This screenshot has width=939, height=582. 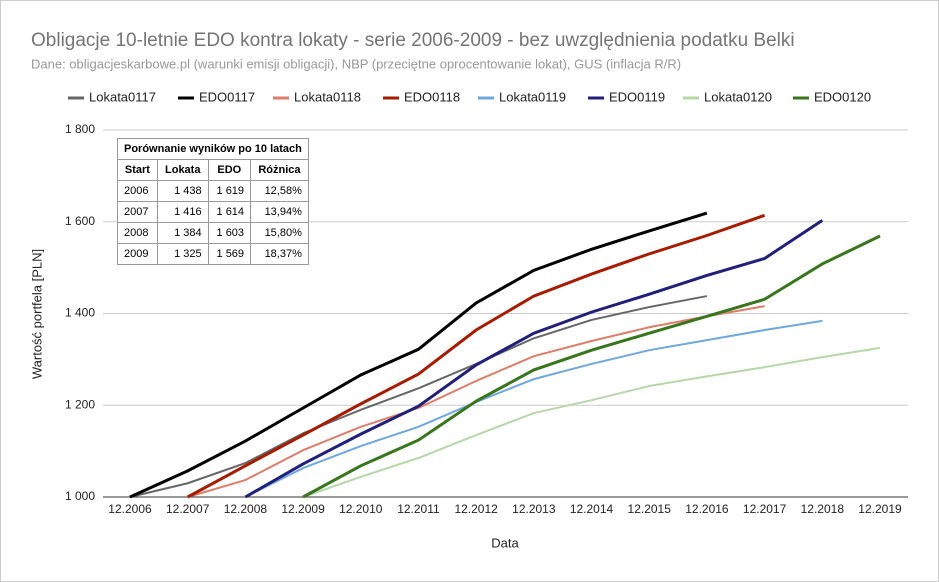 What do you see at coordinates (182, 254) in the screenshot?
I see `table-cell: 1 325` at bounding box center [182, 254].